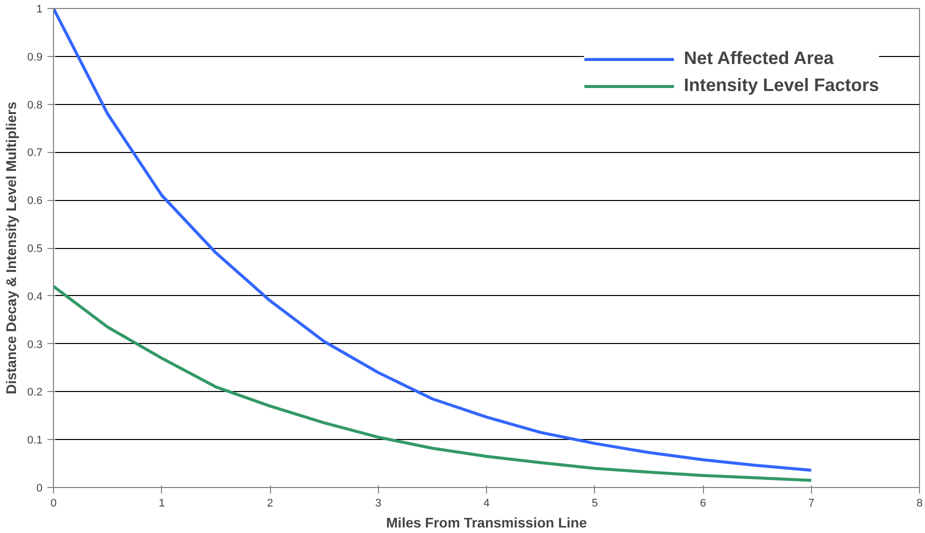 The width and height of the screenshot is (925, 533). What do you see at coordinates (35, 201) in the screenshot?
I see `y-tick-label: 0.6` at bounding box center [35, 201].